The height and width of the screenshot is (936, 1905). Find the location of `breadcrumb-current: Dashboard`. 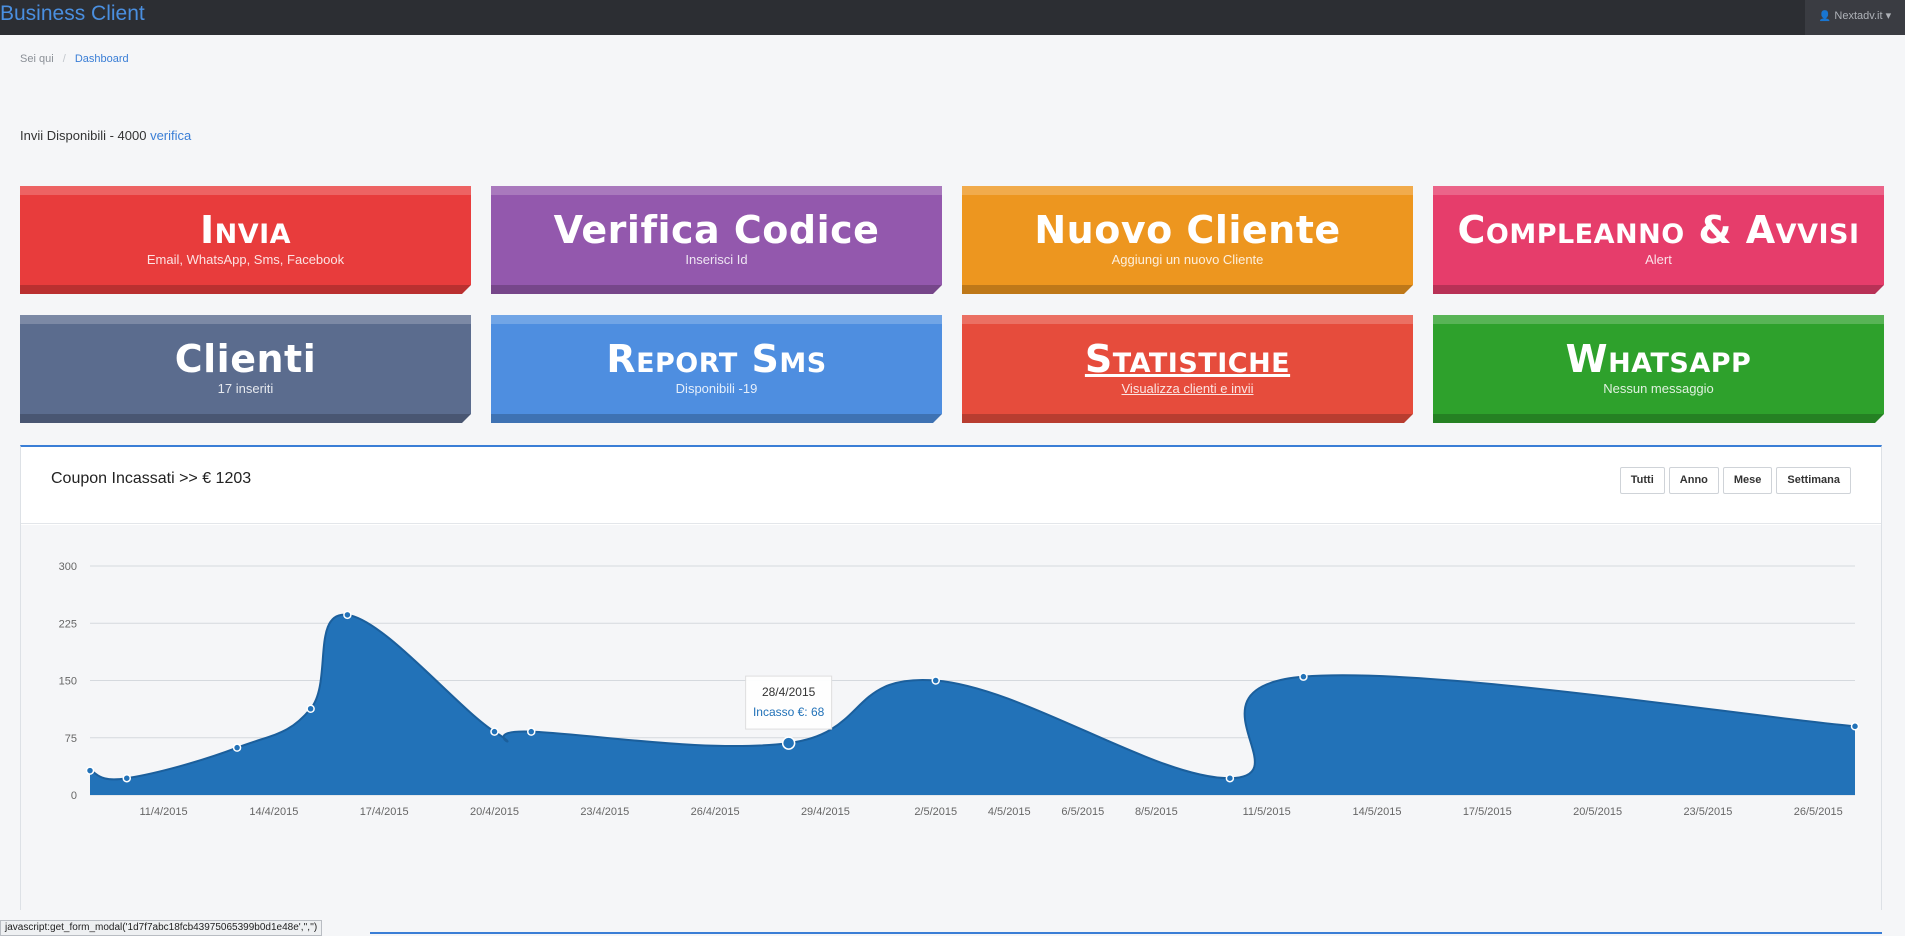

breadcrumb-current: Dashboard is located at coordinates (101, 59).